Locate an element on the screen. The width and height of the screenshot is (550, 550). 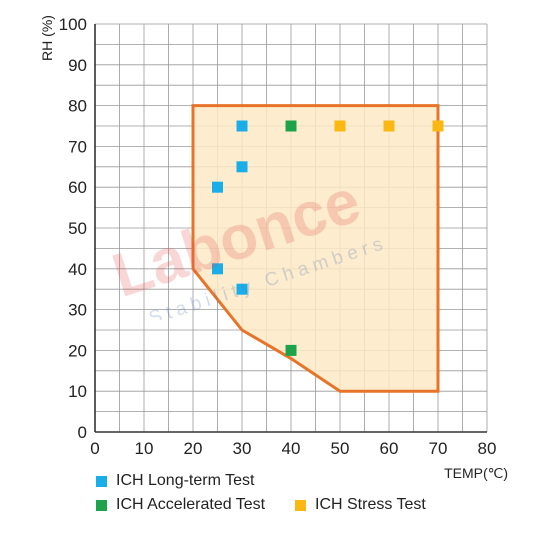
y-tick-label: 80 is located at coordinates (77, 106).